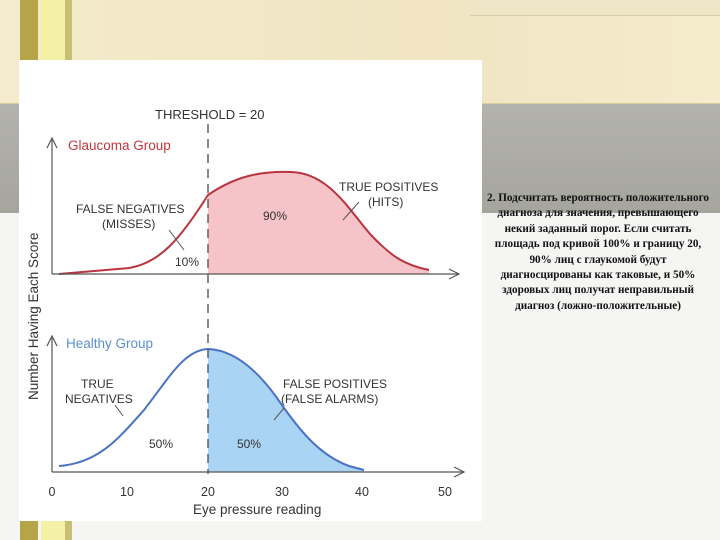  I want to click on pct-true-negatives-label: 50%, so click(161, 444).